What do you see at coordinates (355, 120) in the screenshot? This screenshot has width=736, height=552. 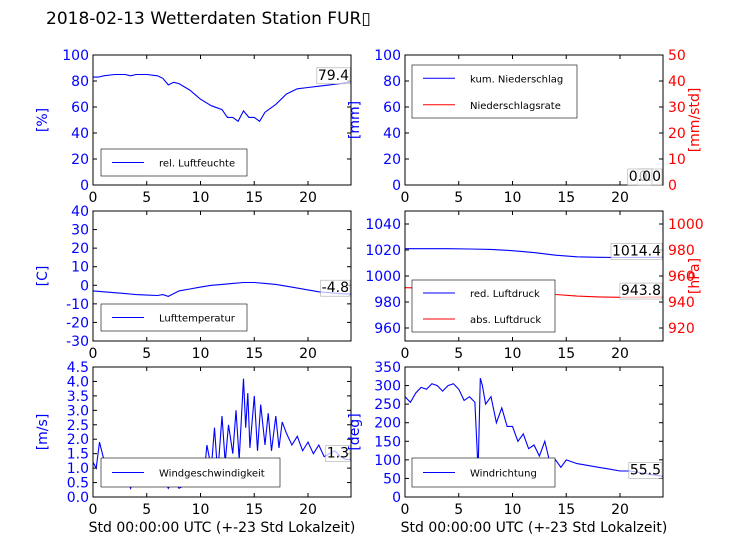 I see `y-axis-label: [mm]` at bounding box center [355, 120].